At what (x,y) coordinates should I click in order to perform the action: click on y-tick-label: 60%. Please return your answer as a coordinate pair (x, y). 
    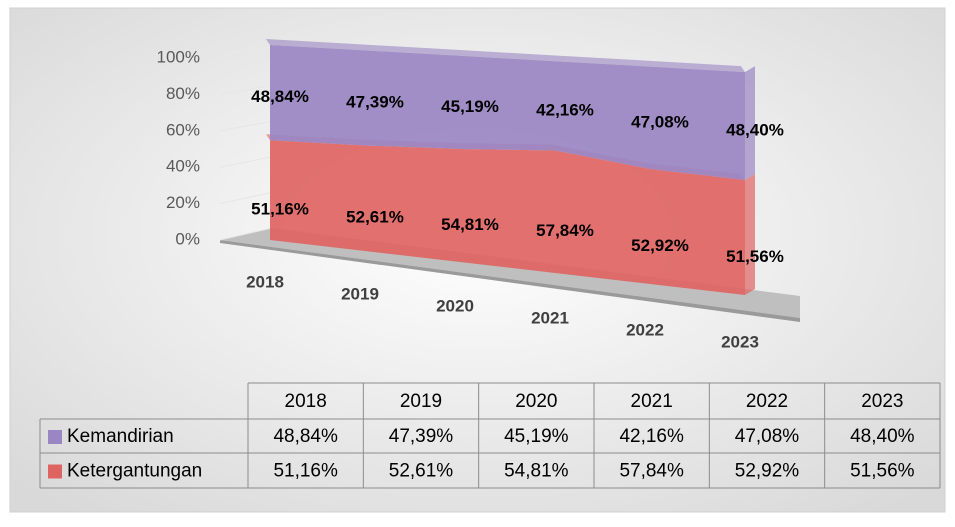
    Looking at the image, I should click on (183, 129).